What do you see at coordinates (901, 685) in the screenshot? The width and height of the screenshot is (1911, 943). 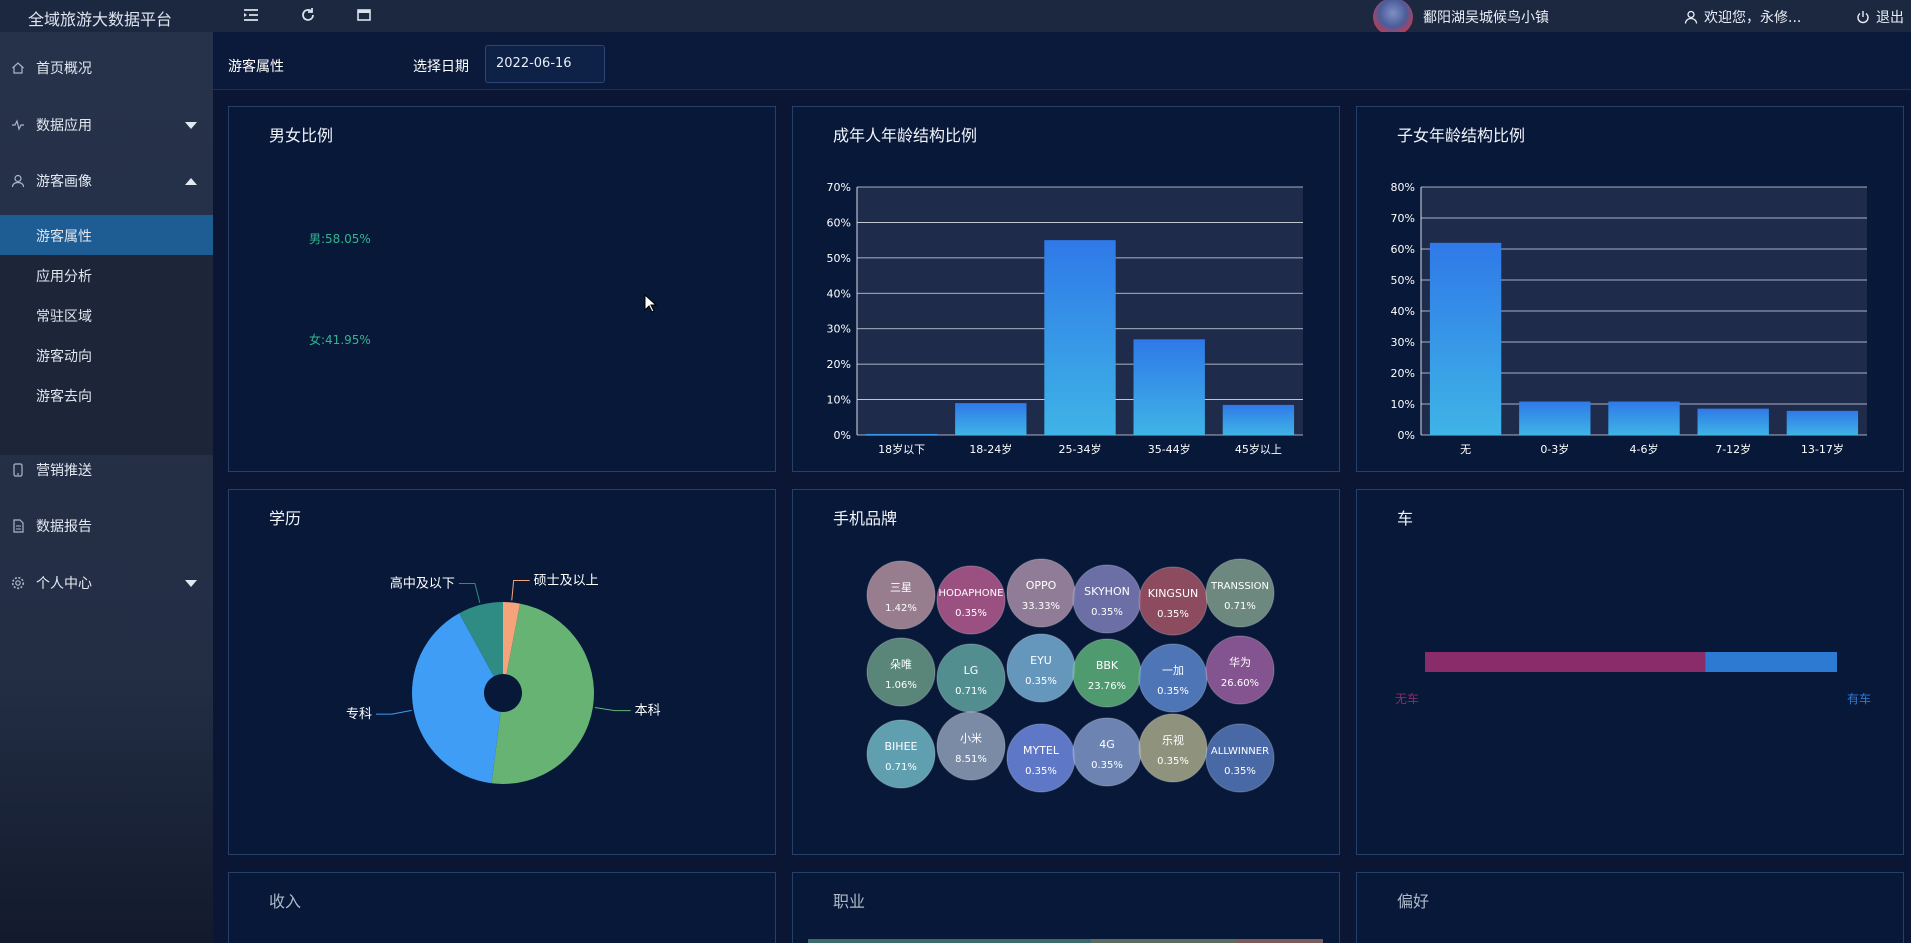 I see `bubble-value: 1.06%` at bounding box center [901, 685].